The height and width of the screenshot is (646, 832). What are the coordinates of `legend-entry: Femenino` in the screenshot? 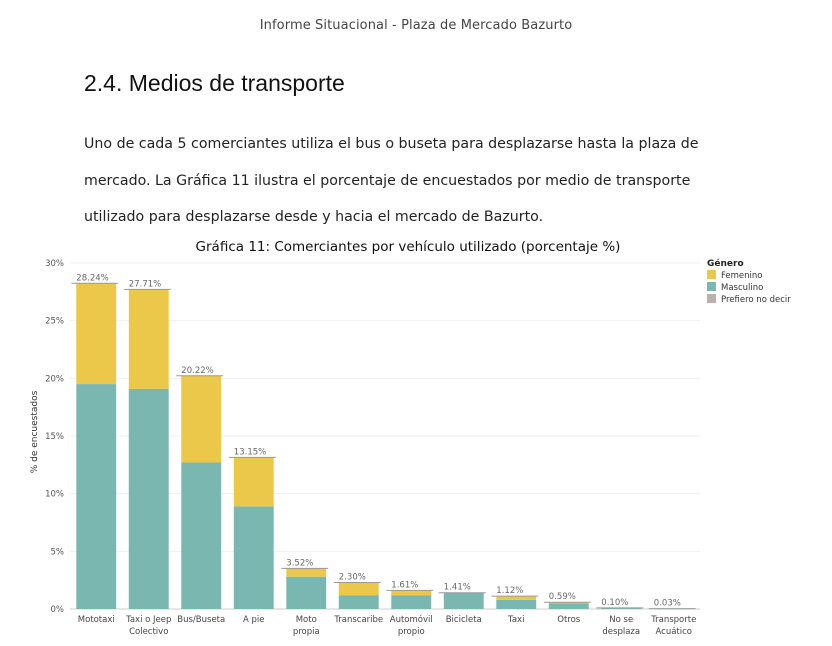 It's located at (742, 276).